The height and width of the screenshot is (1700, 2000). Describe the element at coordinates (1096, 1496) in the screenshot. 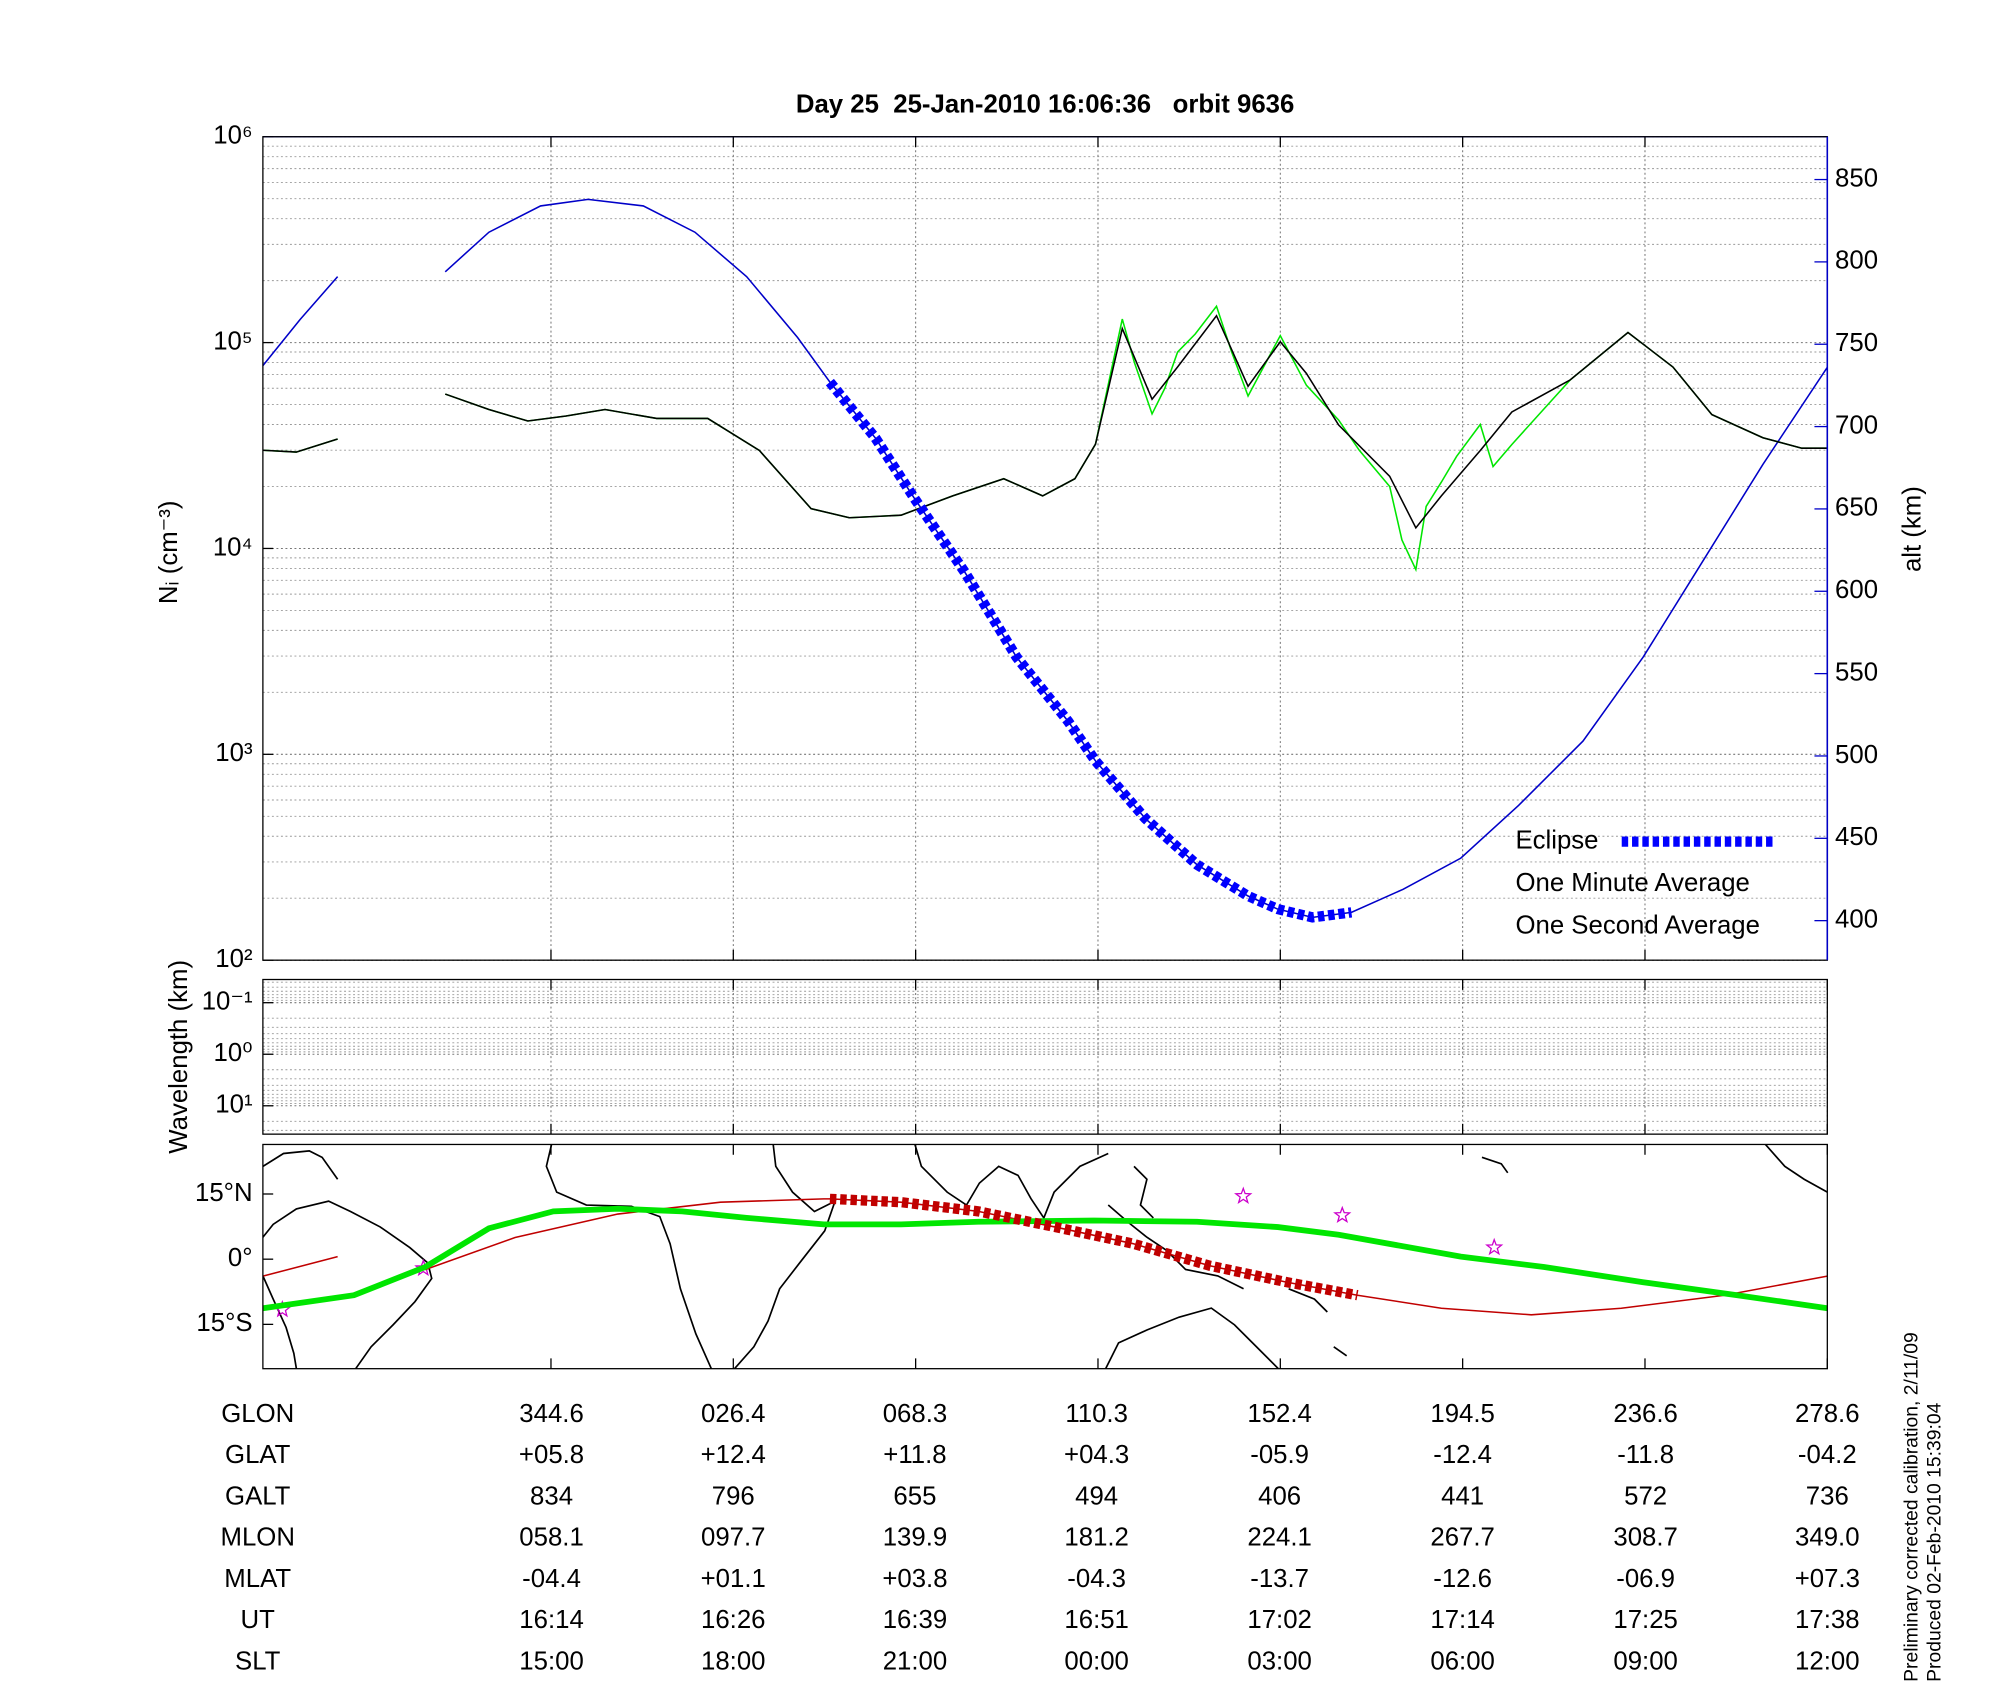

I see `table-cell: 494` at that location.